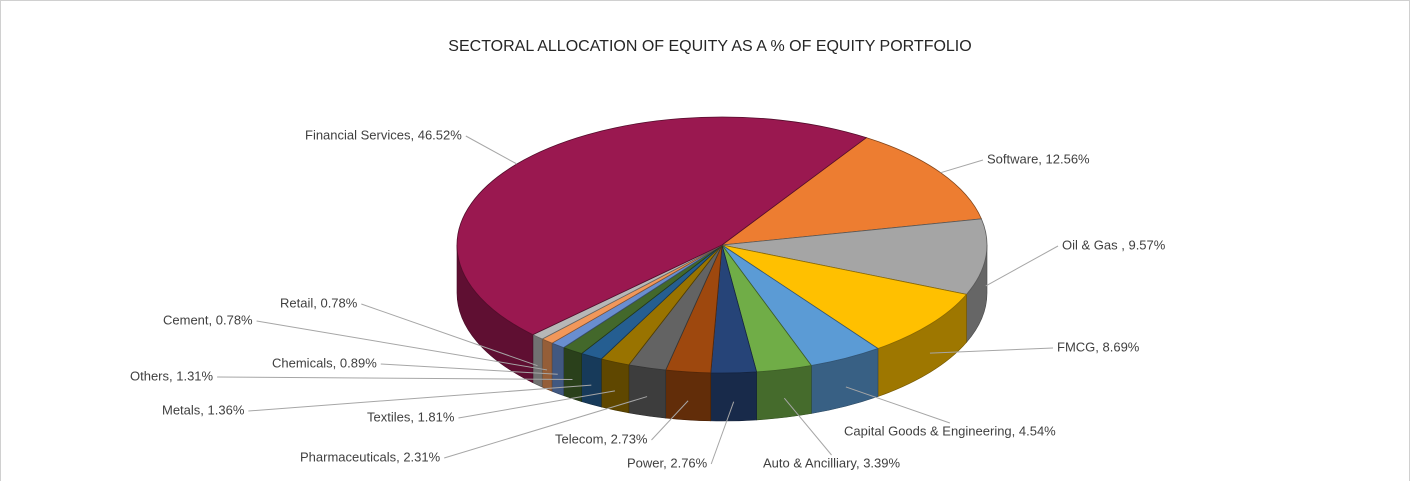 Image resolution: width=1421 pixels, height=481 pixels. I want to click on data-label: Textiles, 1.81%, so click(411, 416).